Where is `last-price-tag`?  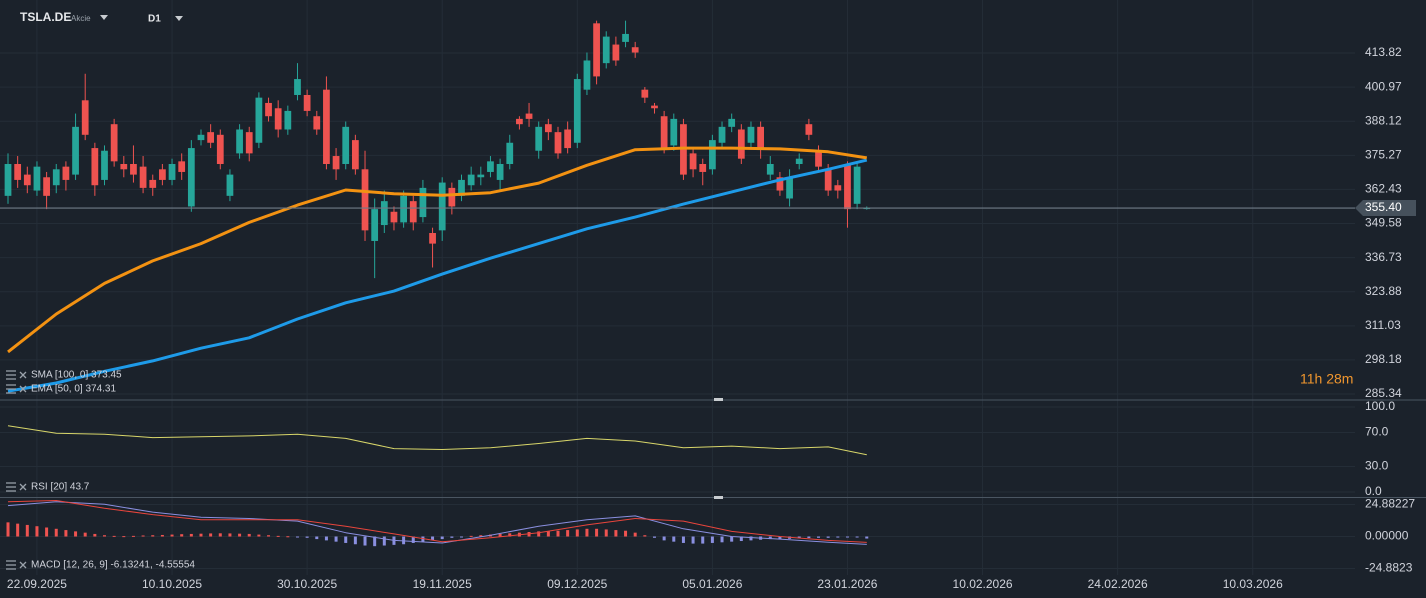
last-price-tag is located at coordinates (1385, 208).